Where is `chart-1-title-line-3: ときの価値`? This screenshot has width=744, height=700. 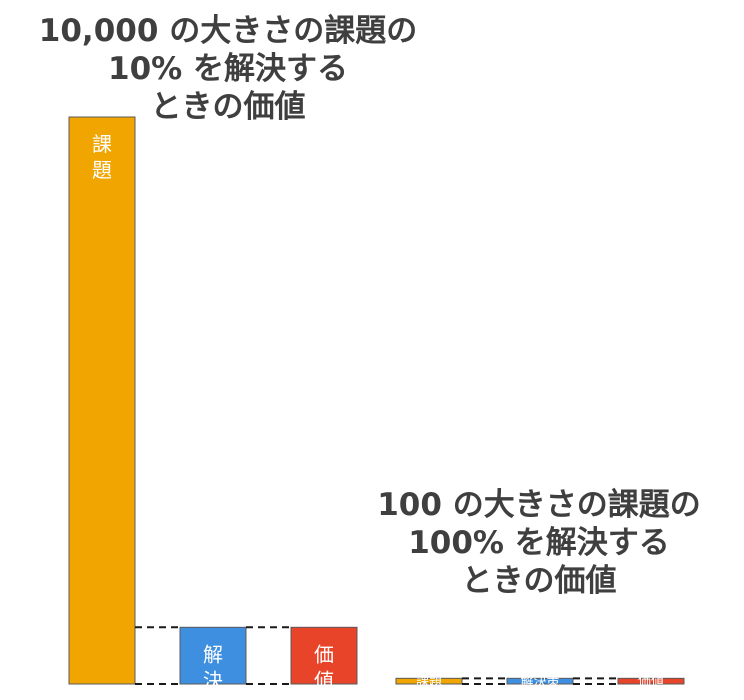 chart-1-title-line-3: ときの価値 is located at coordinates (228, 107).